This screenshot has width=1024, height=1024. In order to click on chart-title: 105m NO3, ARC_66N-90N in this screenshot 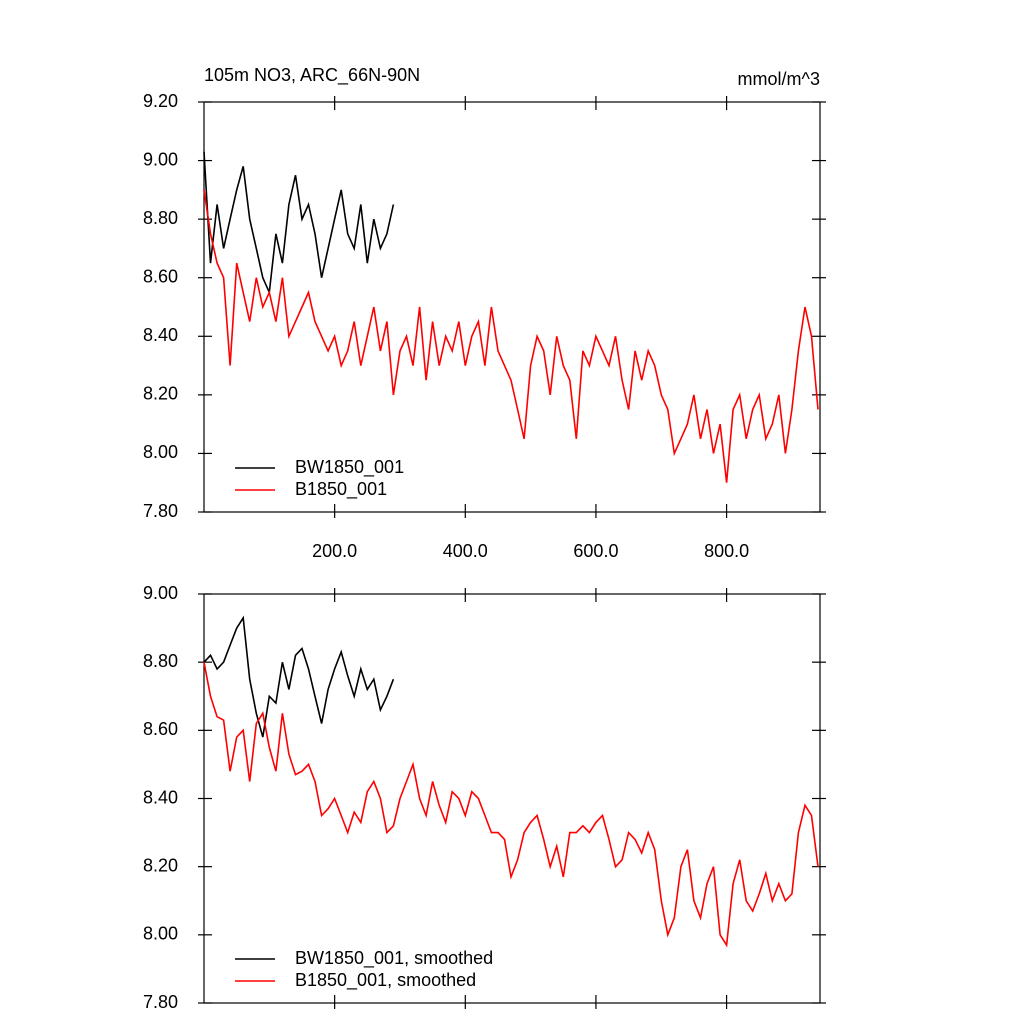, I will do `click(312, 75)`.